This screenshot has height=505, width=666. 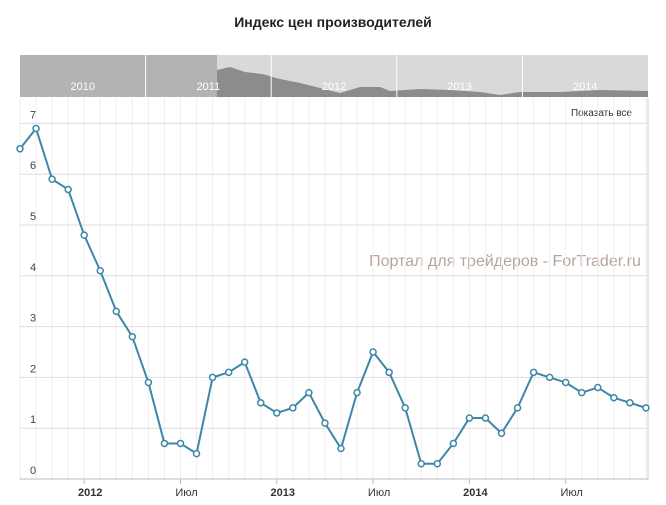 What do you see at coordinates (33, 369) in the screenshot?
I see `y-tick-label: 2` at bounding box center [33, 369].